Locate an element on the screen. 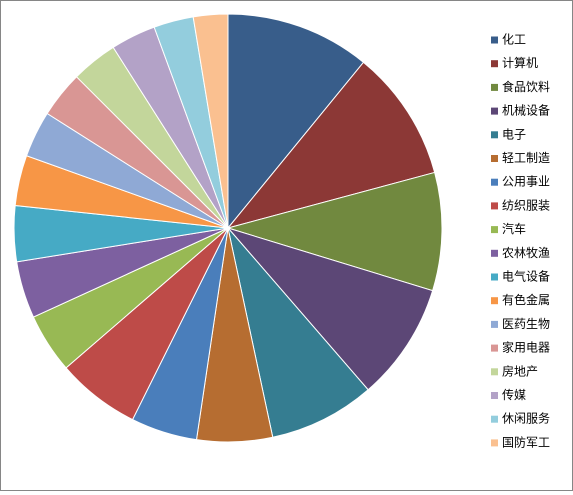 The height and width of the screenshot is (495, 573). legend-label: 机械设备 is located at coordinates (526, 110).